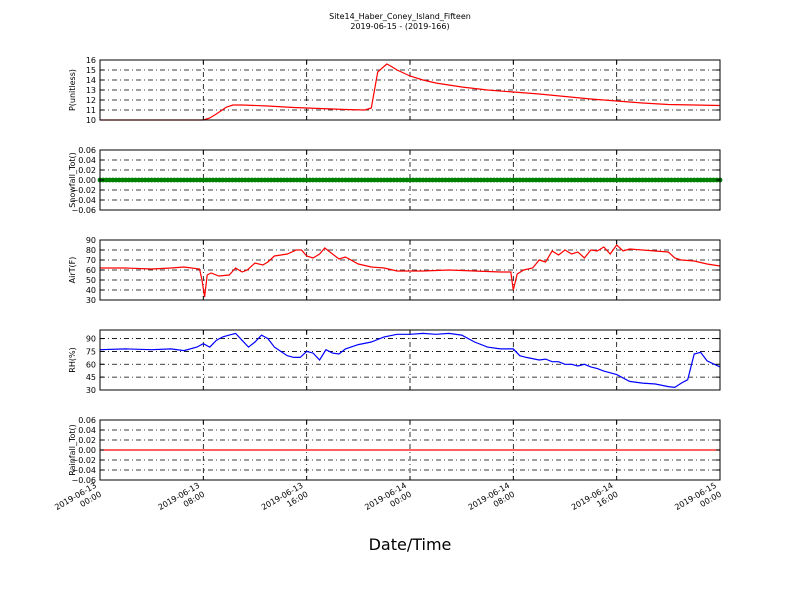  I want to click on y-tick-label: 45, so click(91, 377).